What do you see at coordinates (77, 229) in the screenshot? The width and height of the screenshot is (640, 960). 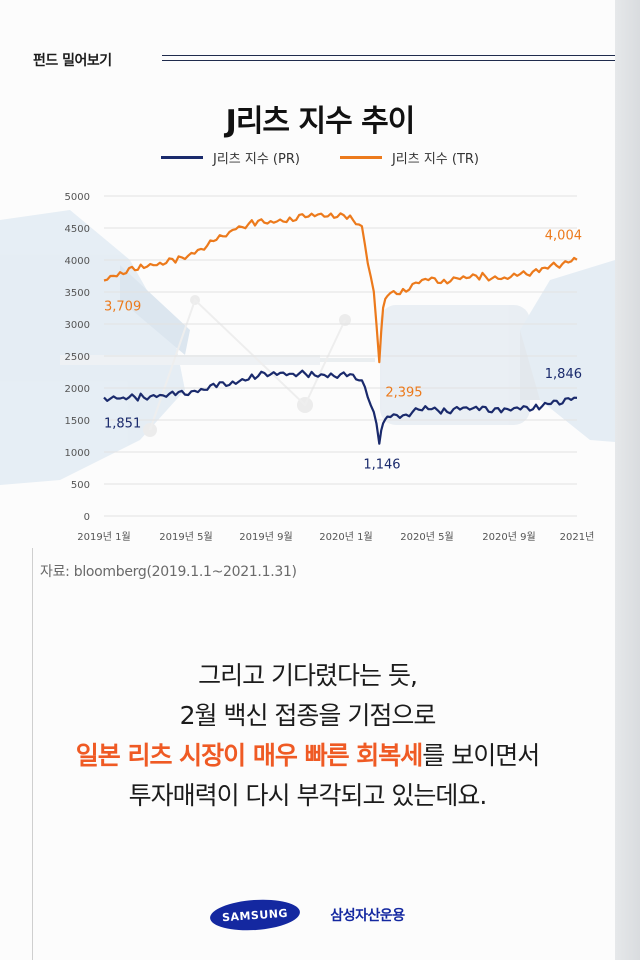 I see `y-tick-label: 4500` at bounding box center [77, 229].